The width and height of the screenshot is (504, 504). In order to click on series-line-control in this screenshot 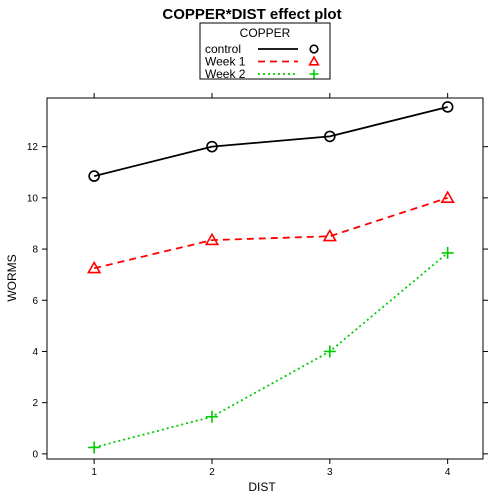, I will do `click(270, 141)`.